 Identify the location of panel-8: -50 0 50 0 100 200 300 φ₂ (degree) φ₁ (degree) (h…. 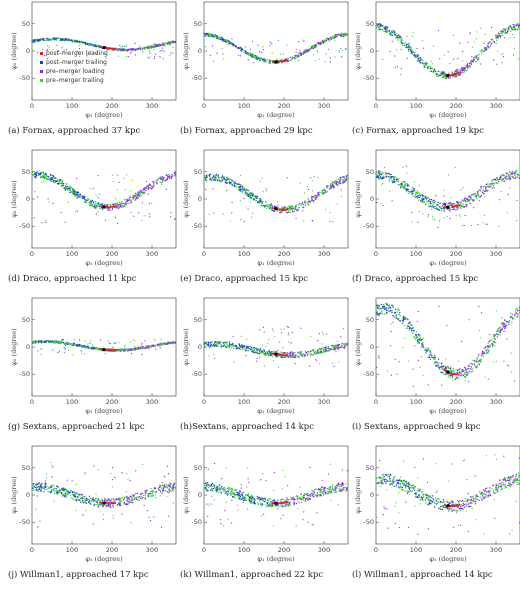
(265, 369).